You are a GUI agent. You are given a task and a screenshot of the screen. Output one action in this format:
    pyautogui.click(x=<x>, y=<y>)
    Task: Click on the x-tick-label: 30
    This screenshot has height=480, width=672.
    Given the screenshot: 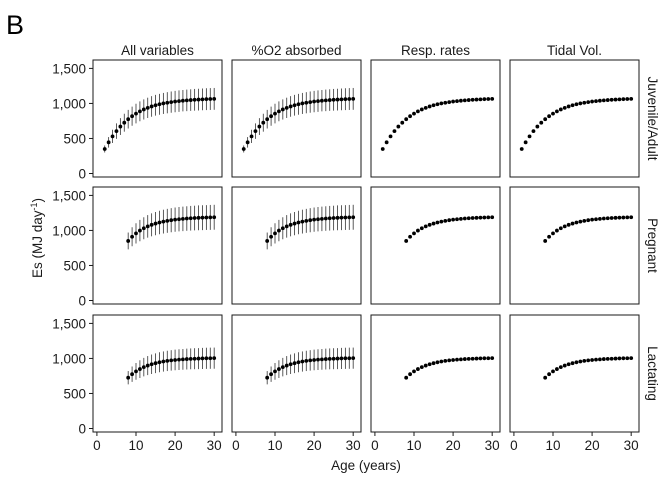 What is the action you would take?
    pyautogui.click(x=214, y=445)
    